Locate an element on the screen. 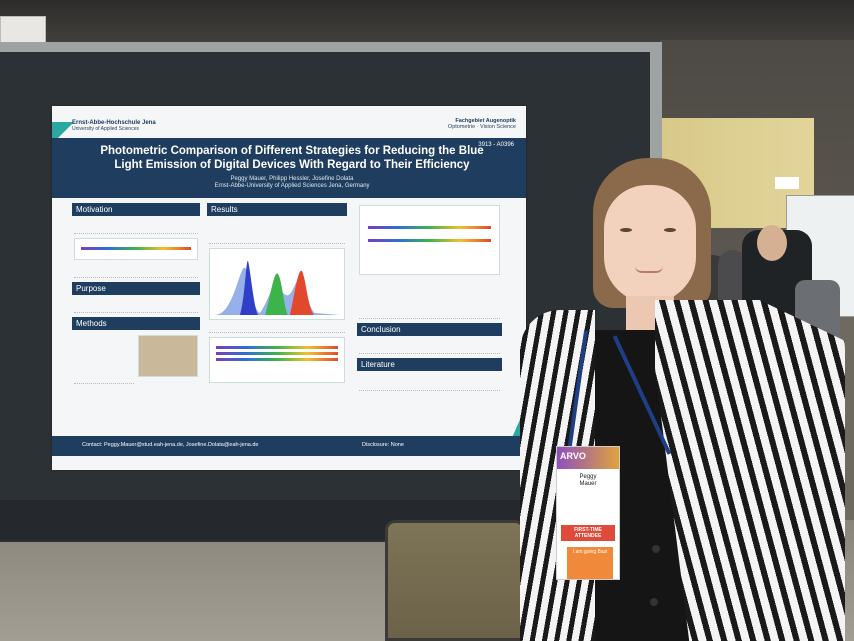  spectrum-graphic is located at coordinates (277, 287).